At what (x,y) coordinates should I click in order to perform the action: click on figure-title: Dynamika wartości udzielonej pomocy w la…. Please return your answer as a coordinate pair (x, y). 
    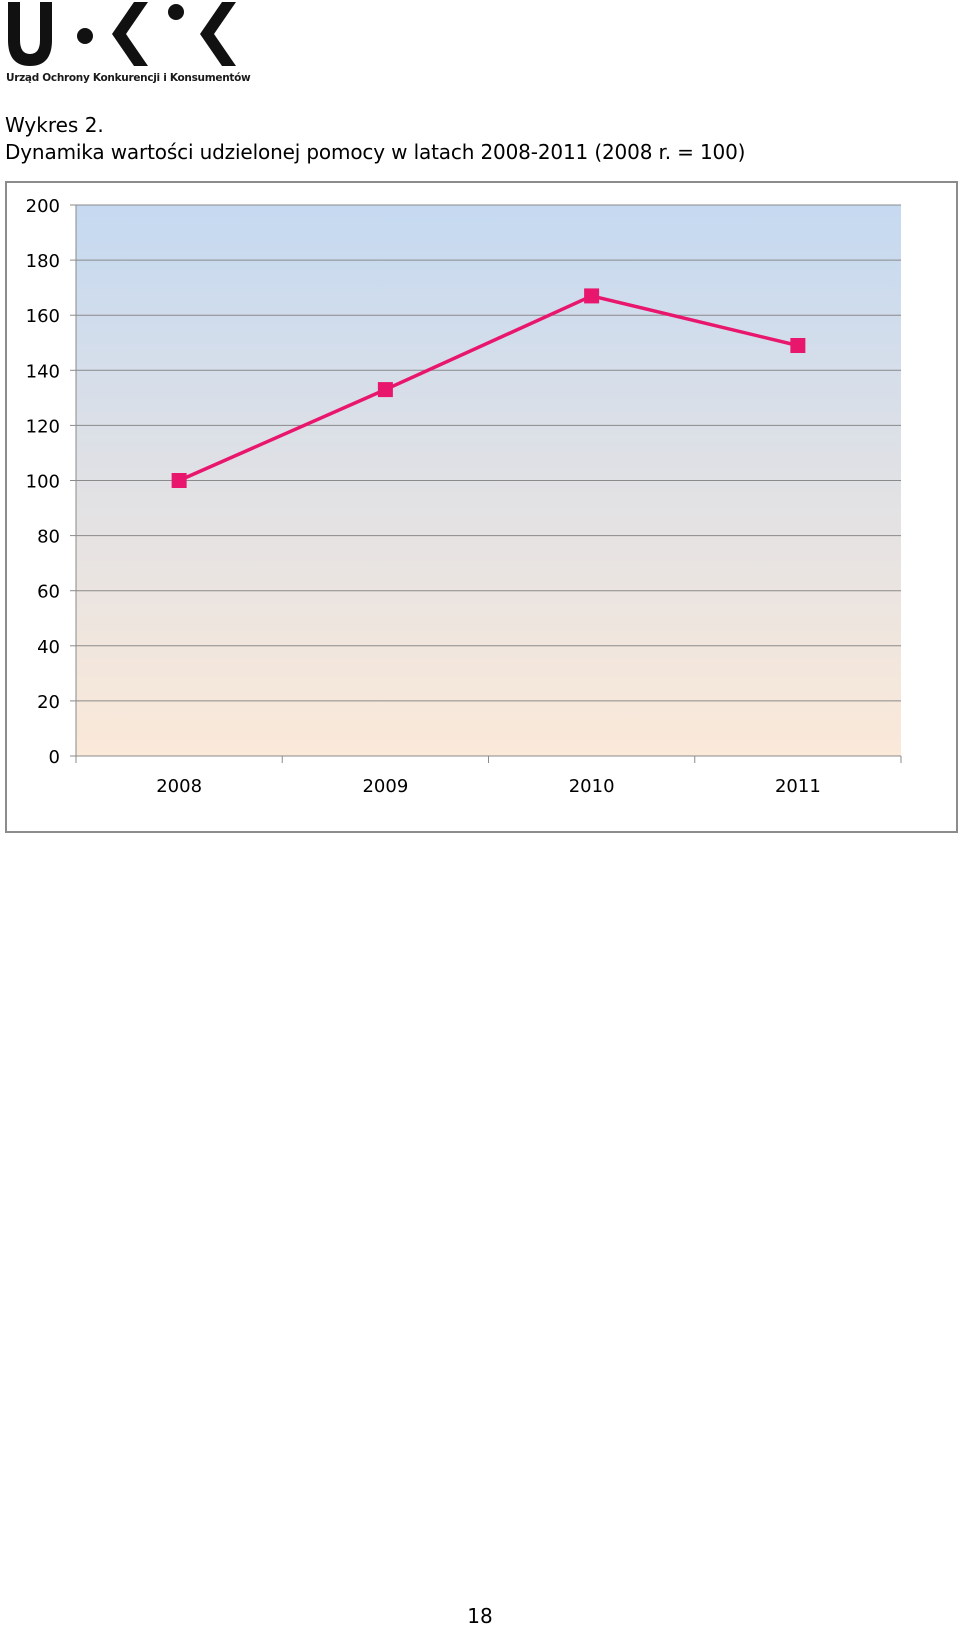
    Looking at the image, I should click on (375, 152).